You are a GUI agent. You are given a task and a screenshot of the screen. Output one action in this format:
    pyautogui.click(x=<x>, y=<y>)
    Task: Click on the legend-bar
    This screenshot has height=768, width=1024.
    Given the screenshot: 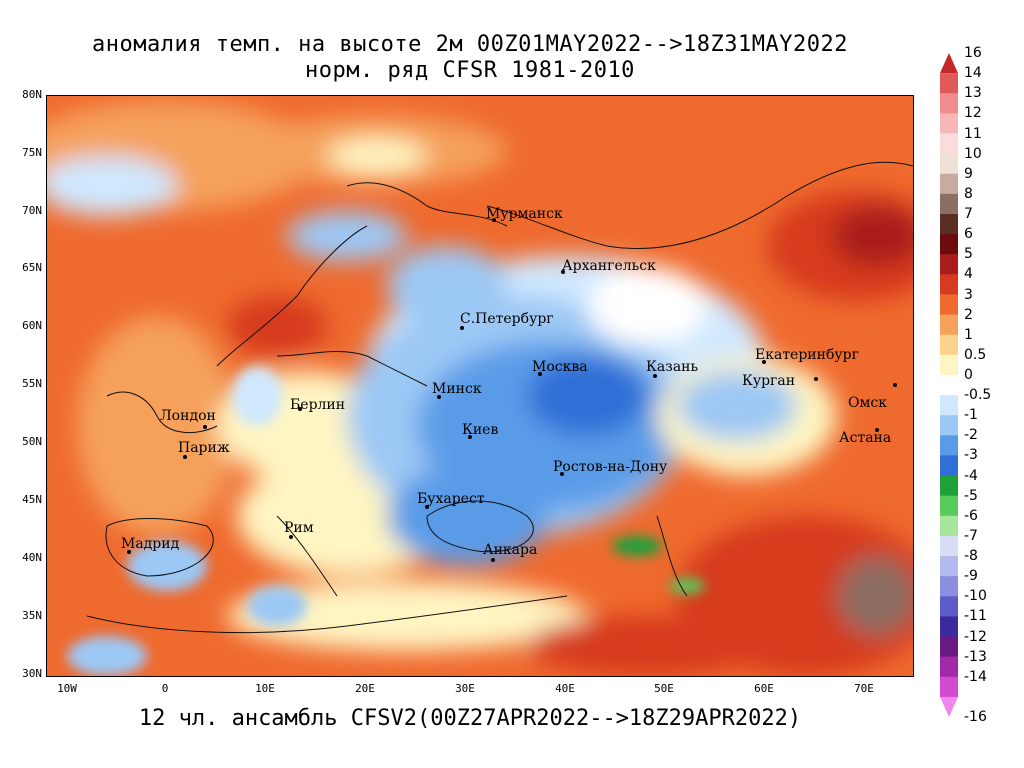 What is the action you would take?
    pyautogui.click(x=949, y=385)
    